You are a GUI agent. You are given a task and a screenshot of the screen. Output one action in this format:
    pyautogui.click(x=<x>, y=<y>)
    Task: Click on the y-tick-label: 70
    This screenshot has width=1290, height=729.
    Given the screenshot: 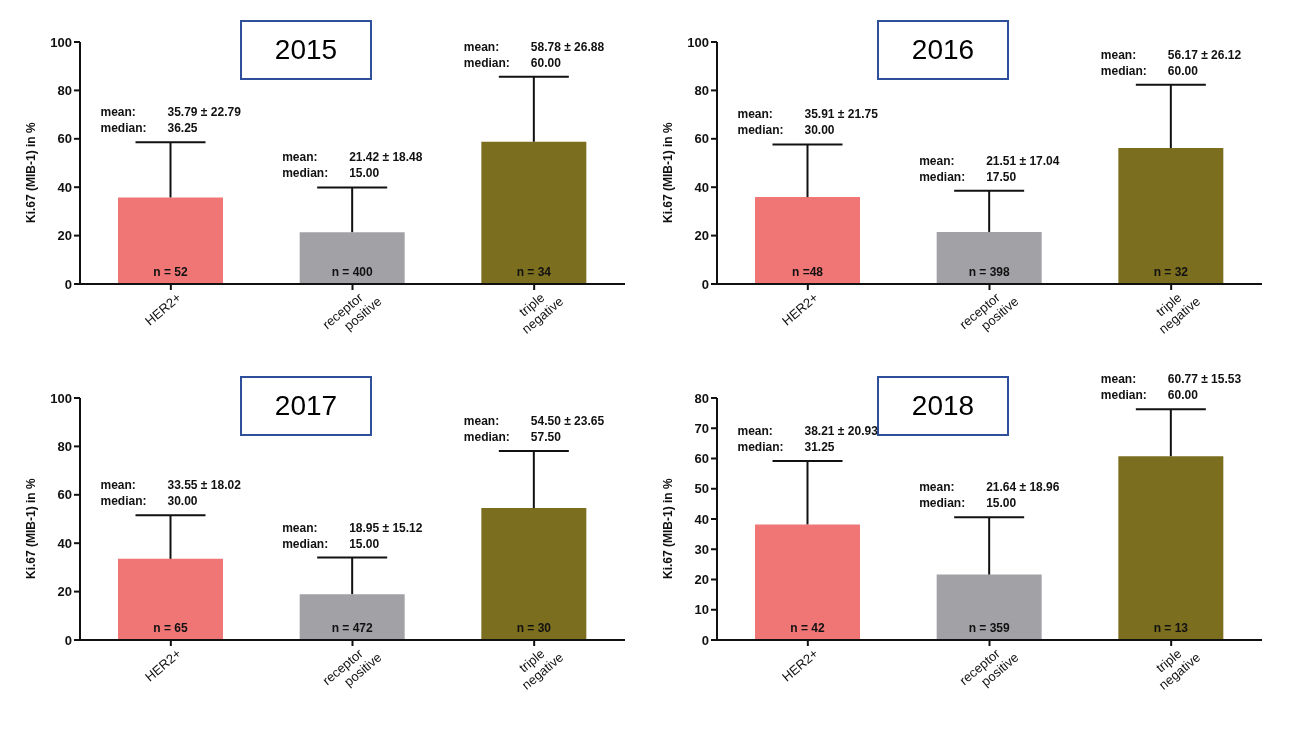 What is the action you would take?
    pyautogui.click(x=701, y=428)
    